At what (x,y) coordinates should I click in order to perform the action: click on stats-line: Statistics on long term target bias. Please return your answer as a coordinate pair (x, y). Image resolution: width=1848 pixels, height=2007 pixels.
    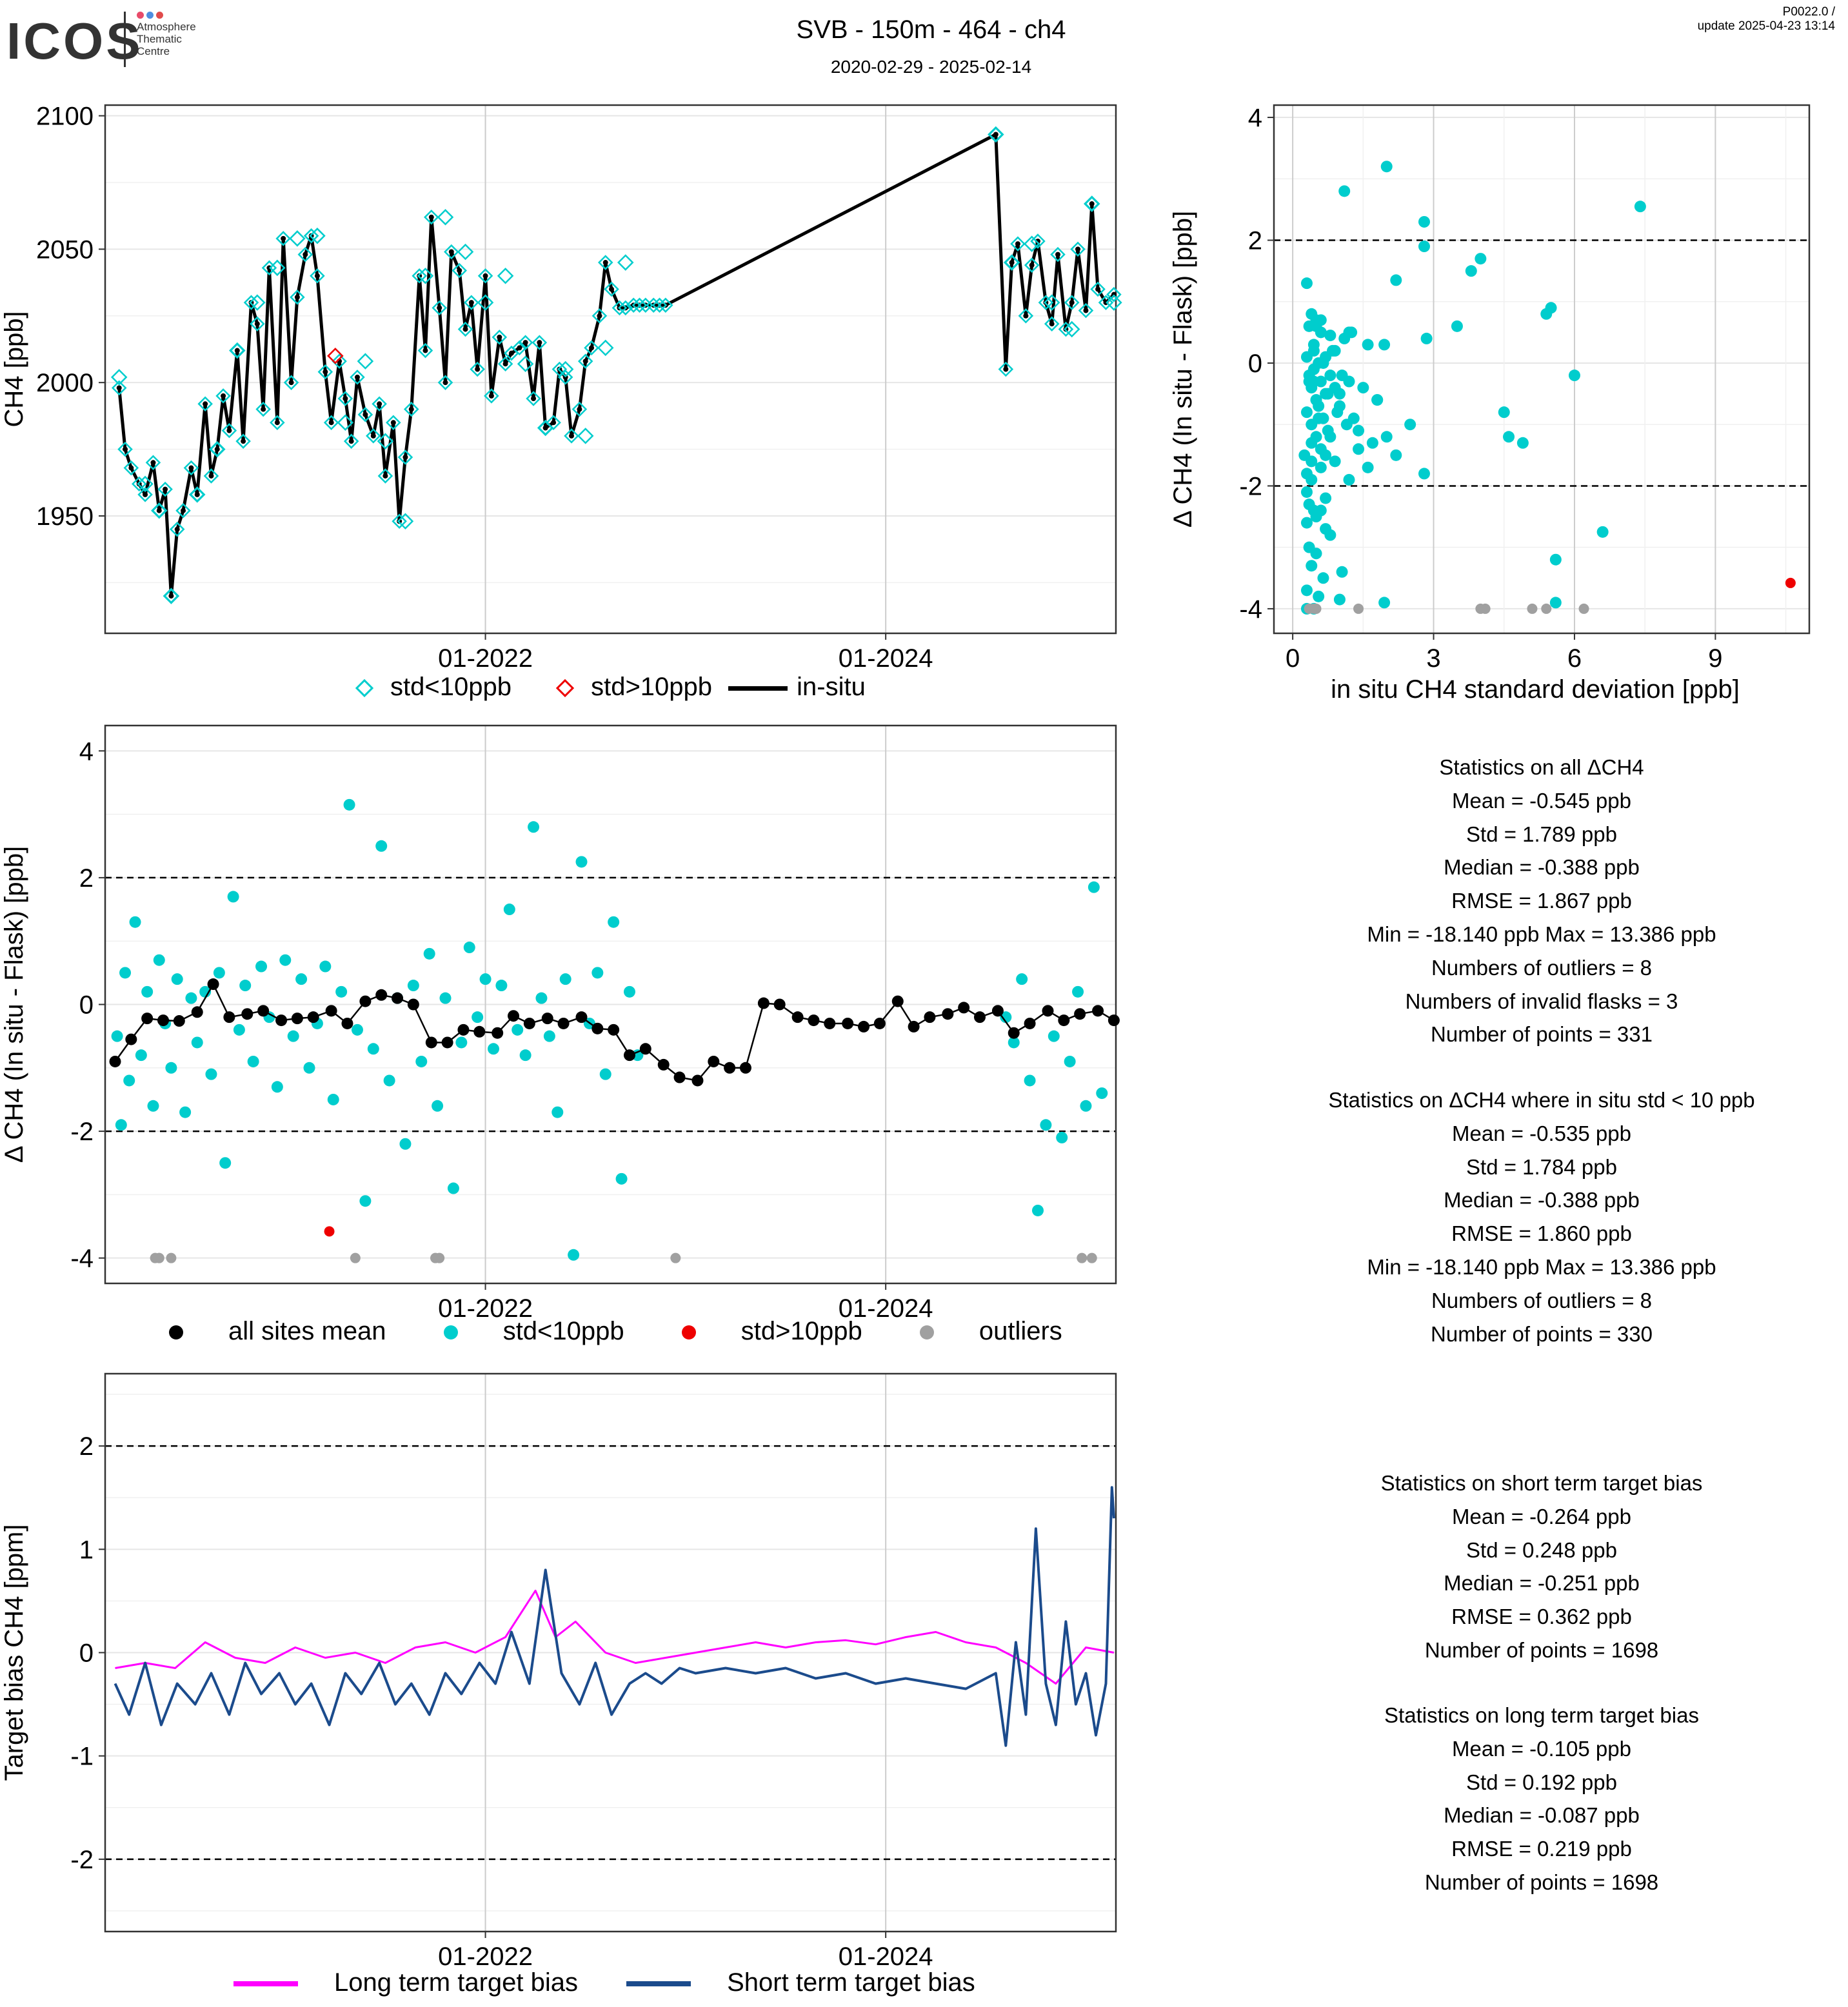
    Looking at the image, I should click on (1542, 1715).